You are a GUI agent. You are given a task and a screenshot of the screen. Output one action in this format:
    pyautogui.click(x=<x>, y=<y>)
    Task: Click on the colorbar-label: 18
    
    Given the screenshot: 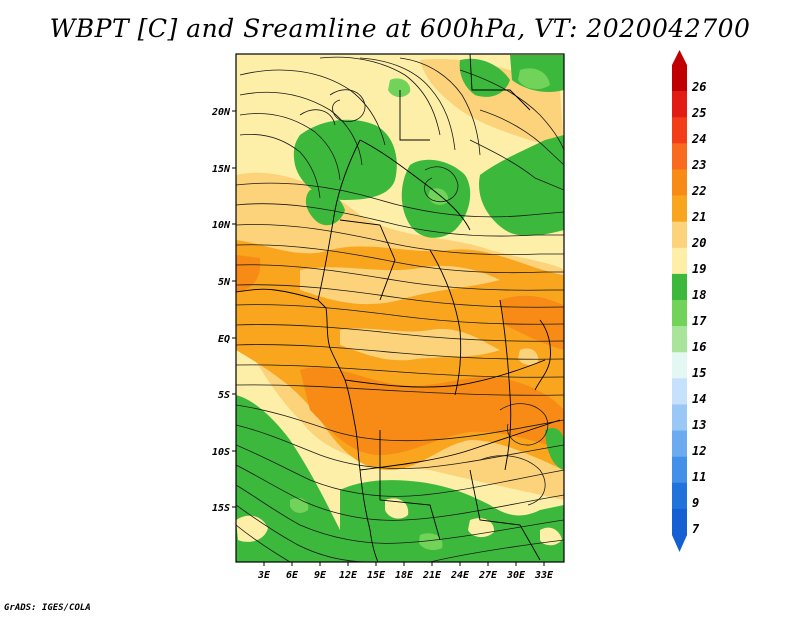 What is the action you would take?
    pyautogui.click(x=699, y=295)
    